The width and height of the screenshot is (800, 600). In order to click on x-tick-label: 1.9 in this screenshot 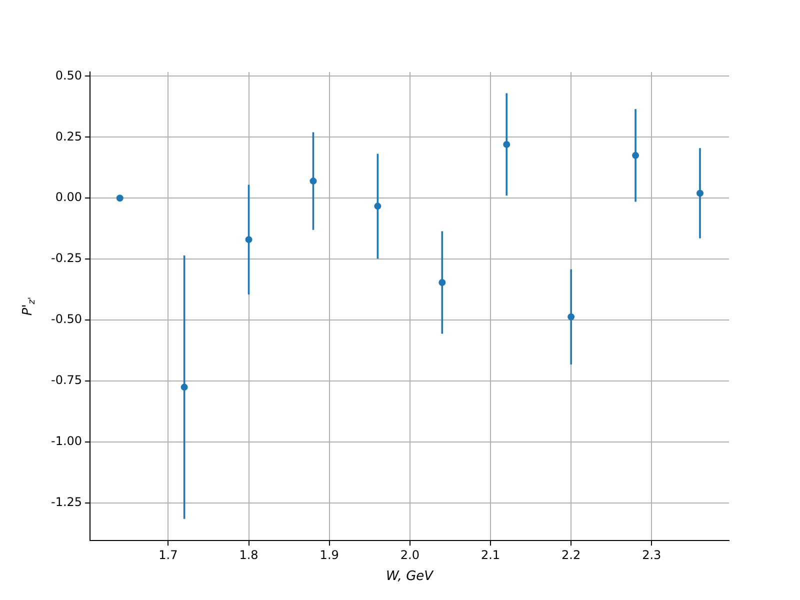, I will do `click(329, 555)`.